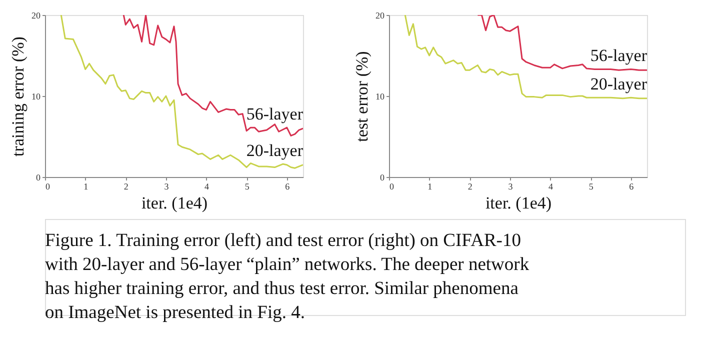 Image resolution: width=720 pixels, height=363 pixels. Describe the element at coordinates (362, 96) in the screenshot. I see `y-axis-title: test error (%)` at that location.